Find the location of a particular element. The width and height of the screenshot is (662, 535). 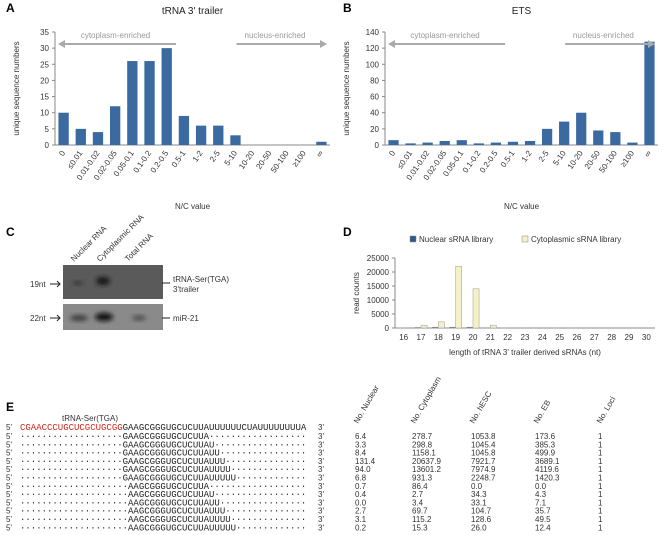

cell: 3689.1 is located at coordinates (547, 461).